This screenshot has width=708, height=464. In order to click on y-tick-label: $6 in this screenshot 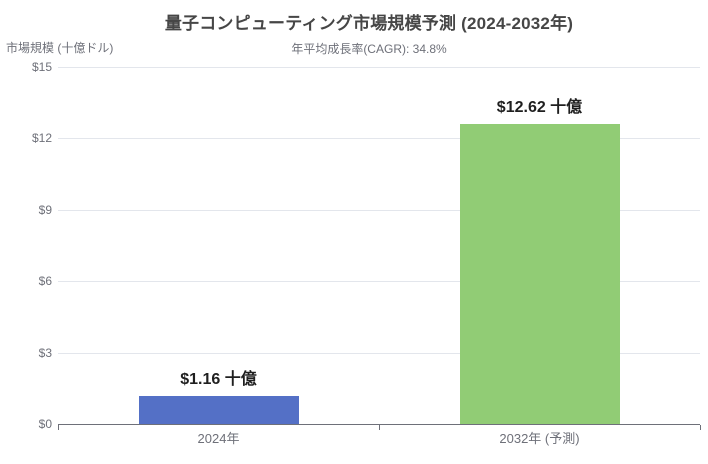, I will do `click(45, 281)`.